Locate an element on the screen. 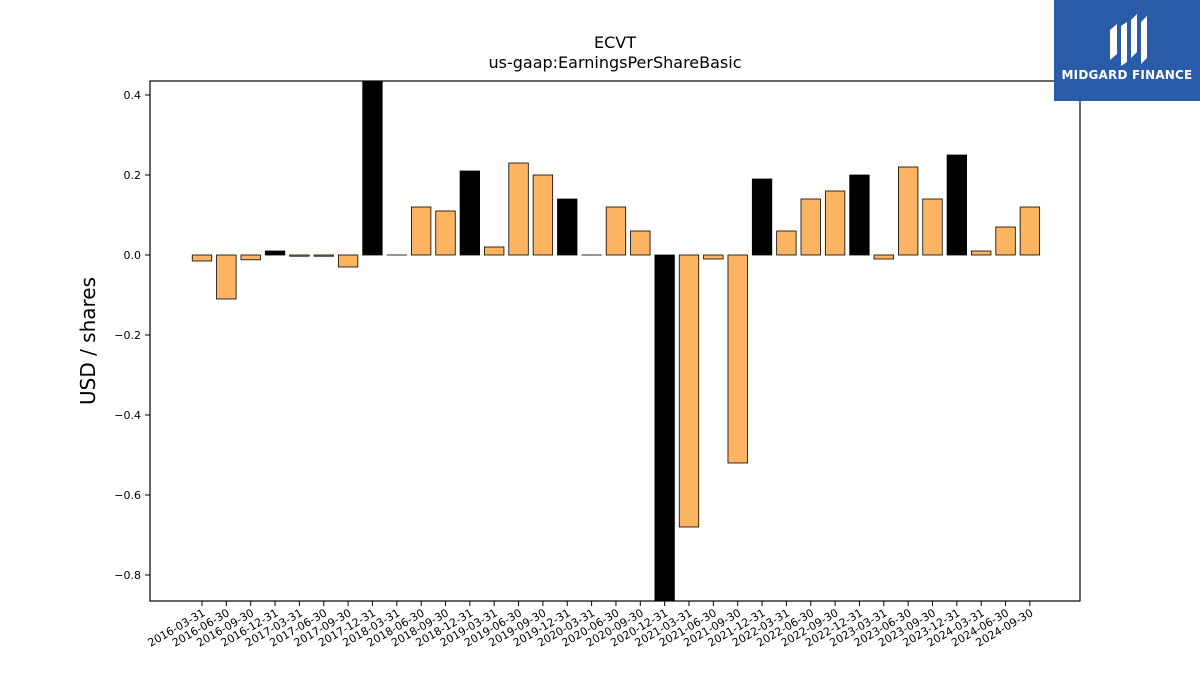  y-axis-label: USD / shares is located at coordinates (88, 341).